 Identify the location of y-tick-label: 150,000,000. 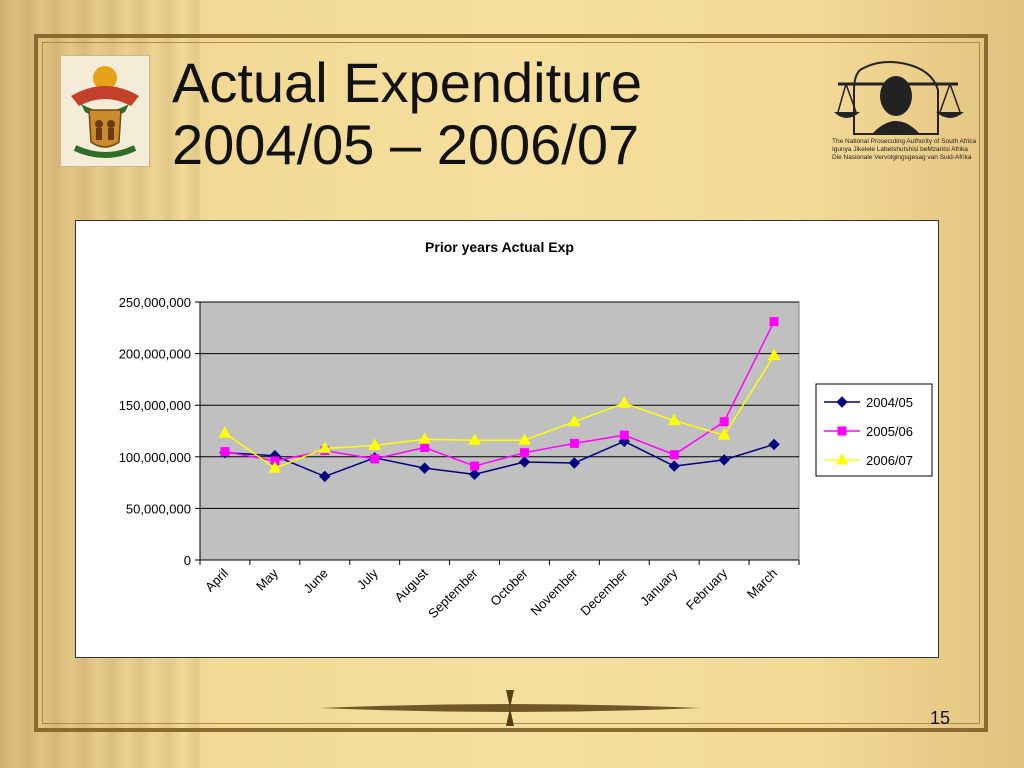
(155, 405).